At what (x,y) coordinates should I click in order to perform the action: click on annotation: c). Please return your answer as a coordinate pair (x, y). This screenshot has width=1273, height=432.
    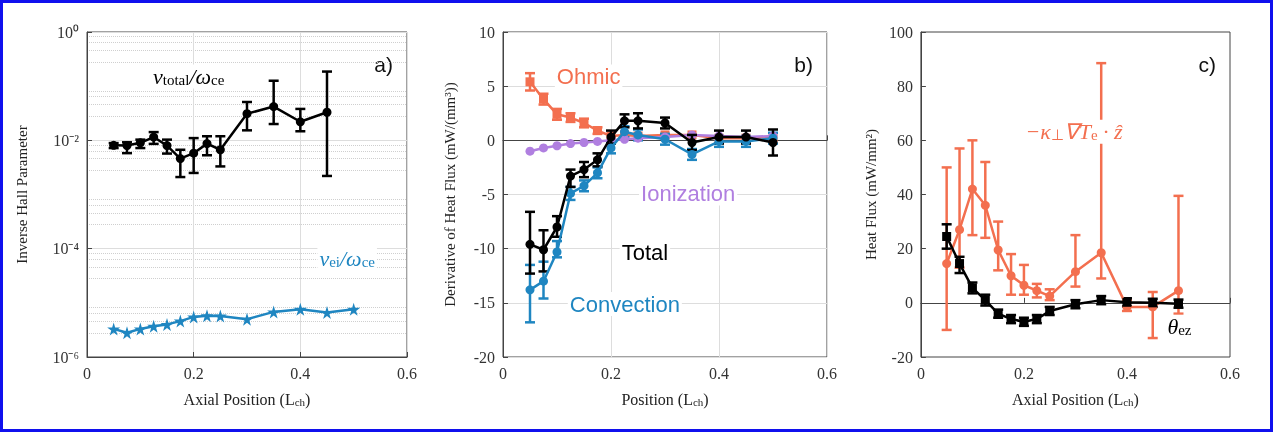
    Looking at the image, I should click on (1207, 64).